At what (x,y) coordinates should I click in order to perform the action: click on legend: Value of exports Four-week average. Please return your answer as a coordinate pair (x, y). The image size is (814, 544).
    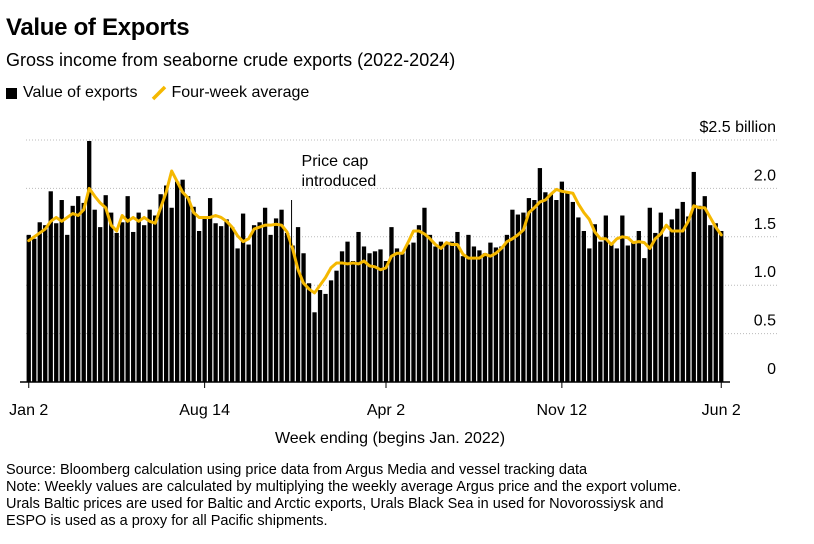
    Looking at the image, I should click on (157, 93).